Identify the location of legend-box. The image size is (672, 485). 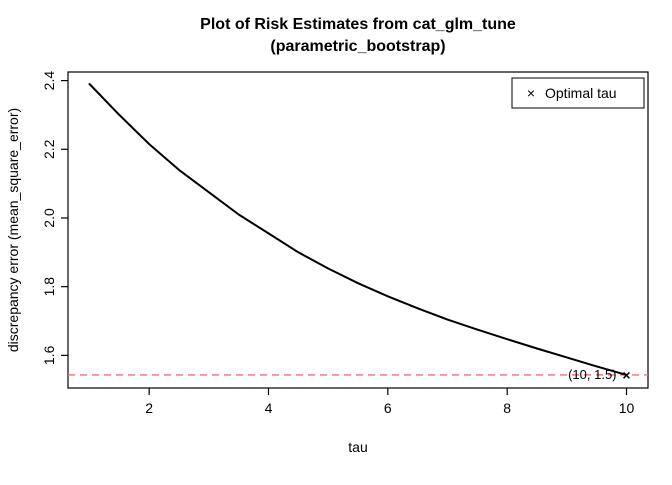
(578, 93).